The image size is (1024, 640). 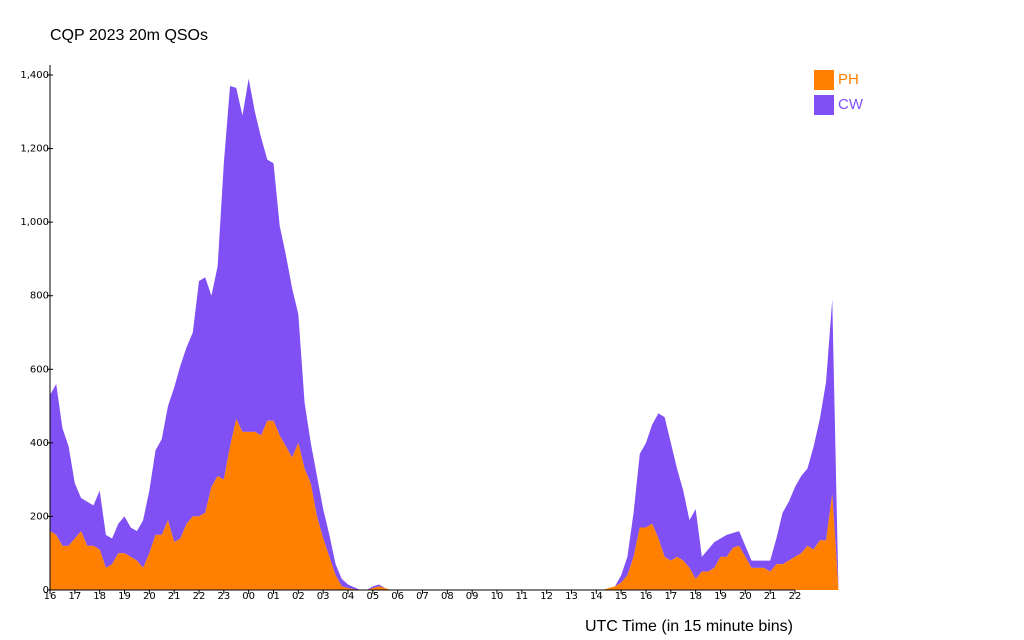 I want to click on y-tick-label: 0, so click(x=46, y=590).